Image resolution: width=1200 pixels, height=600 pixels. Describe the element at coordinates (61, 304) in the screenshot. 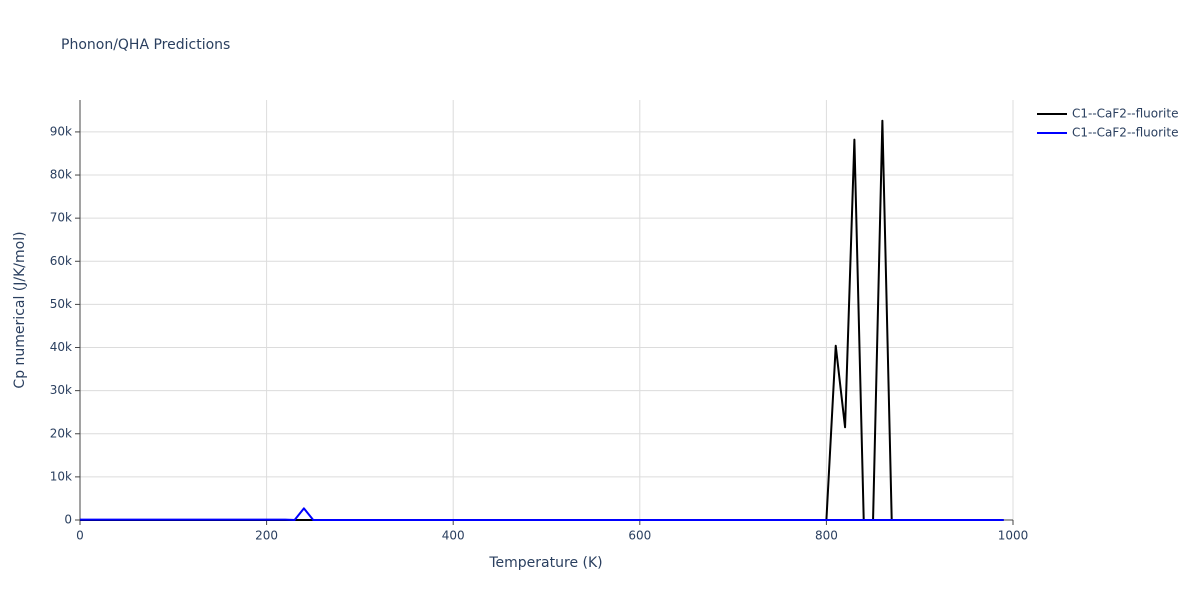

I see `y-tick-label: 50k` at that location.